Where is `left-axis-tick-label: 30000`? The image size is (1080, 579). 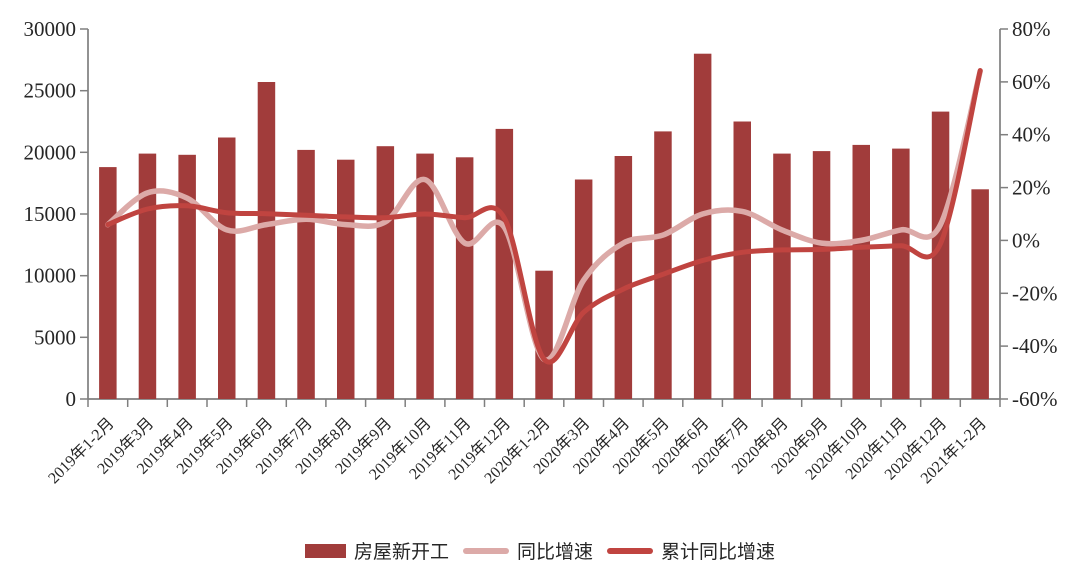 left-axis-tick-label: 30000 is located at coordinates (50, 29).